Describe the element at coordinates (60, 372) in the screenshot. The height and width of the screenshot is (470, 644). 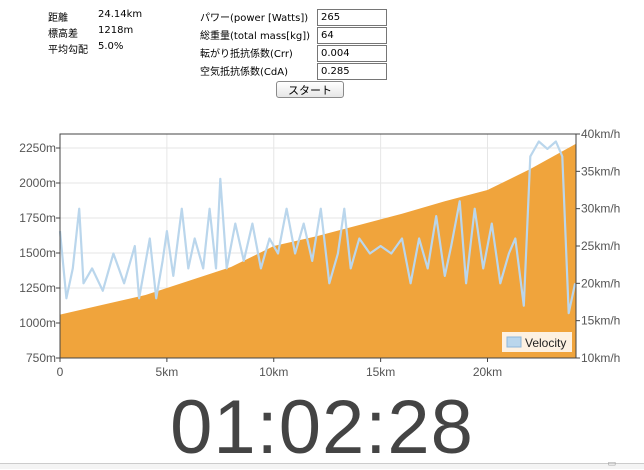
I see `x-tick-label: 0` at that location.